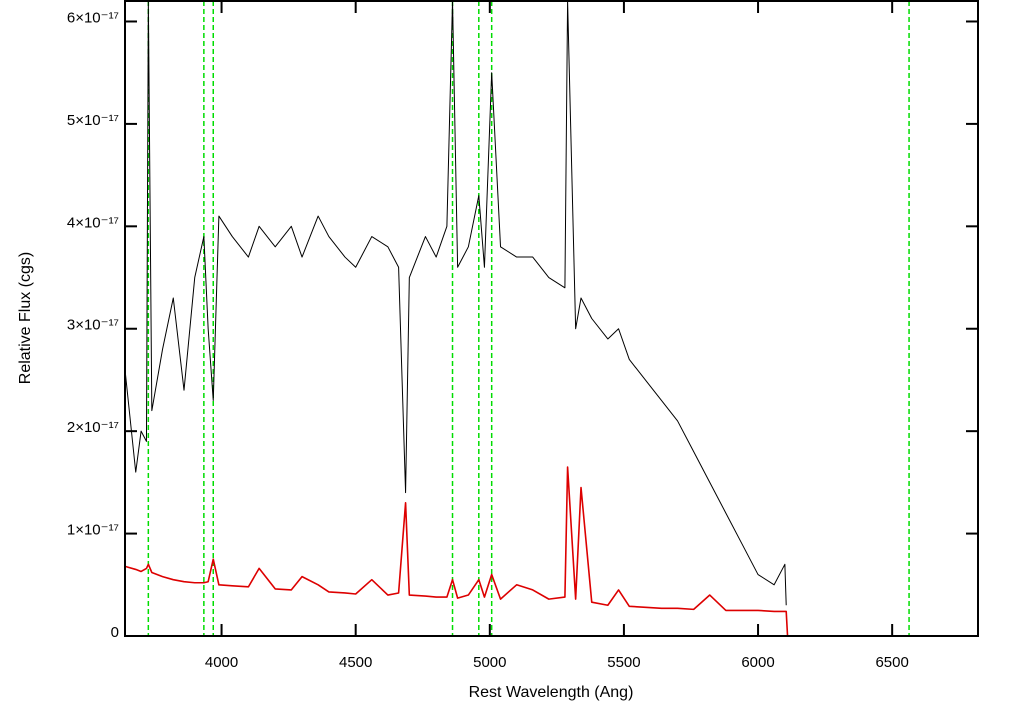 This screenshot has width=1020, height=706. What do you see at coordinates (489, 662) in the screenshot?
I see `x-tick-label: 5000` at bounding box center [489, 662].